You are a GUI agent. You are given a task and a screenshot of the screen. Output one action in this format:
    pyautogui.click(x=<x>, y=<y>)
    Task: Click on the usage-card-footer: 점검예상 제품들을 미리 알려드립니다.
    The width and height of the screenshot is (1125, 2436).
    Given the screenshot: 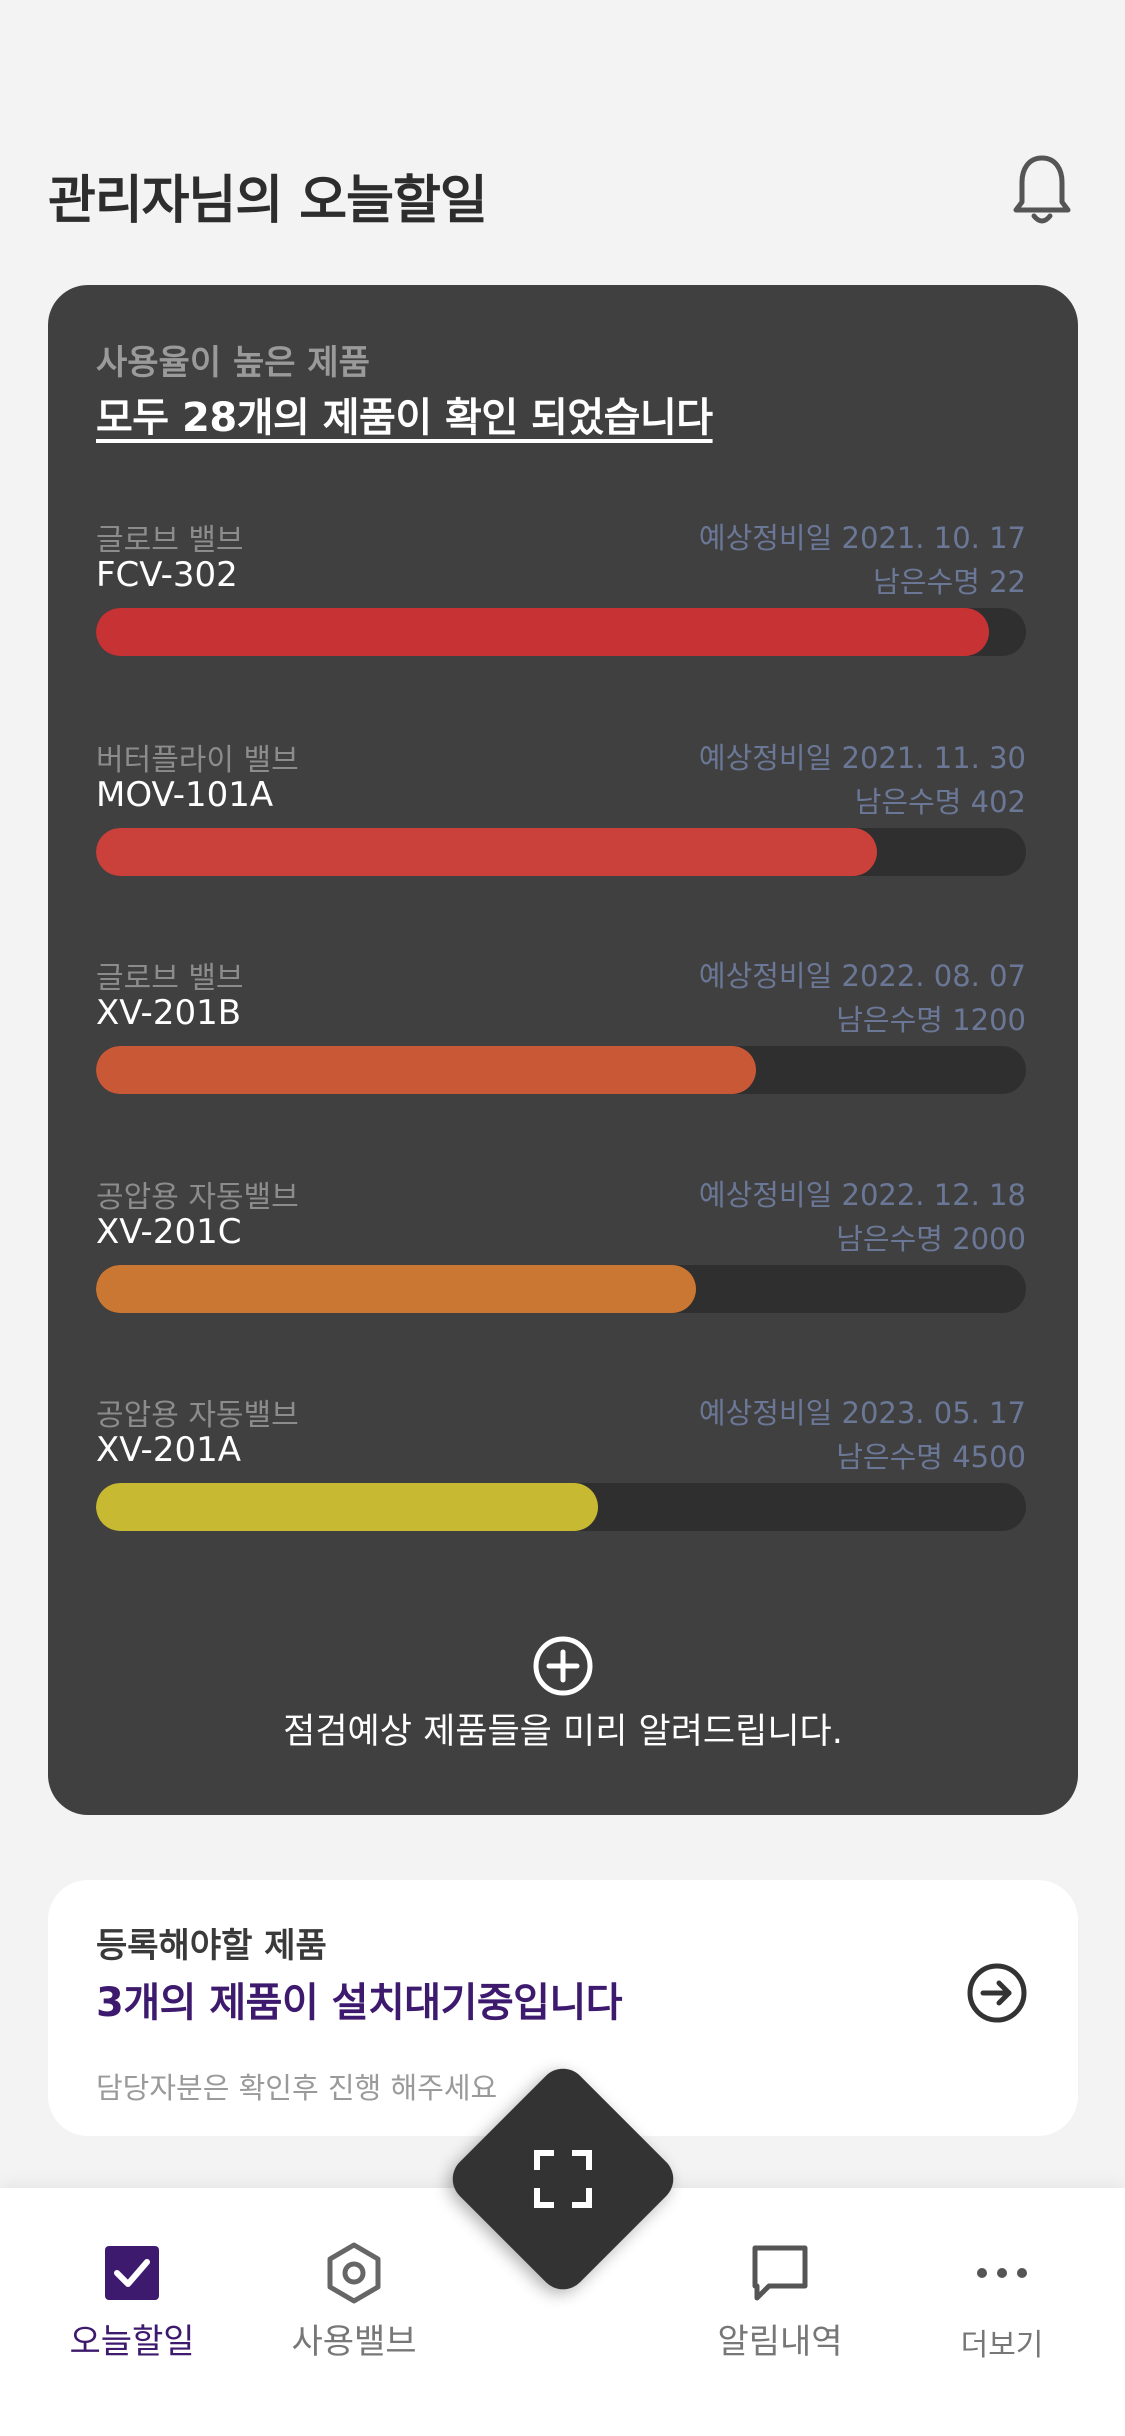 What is the action you would take?
    pyautogui.click(x=563, y=1732)
    